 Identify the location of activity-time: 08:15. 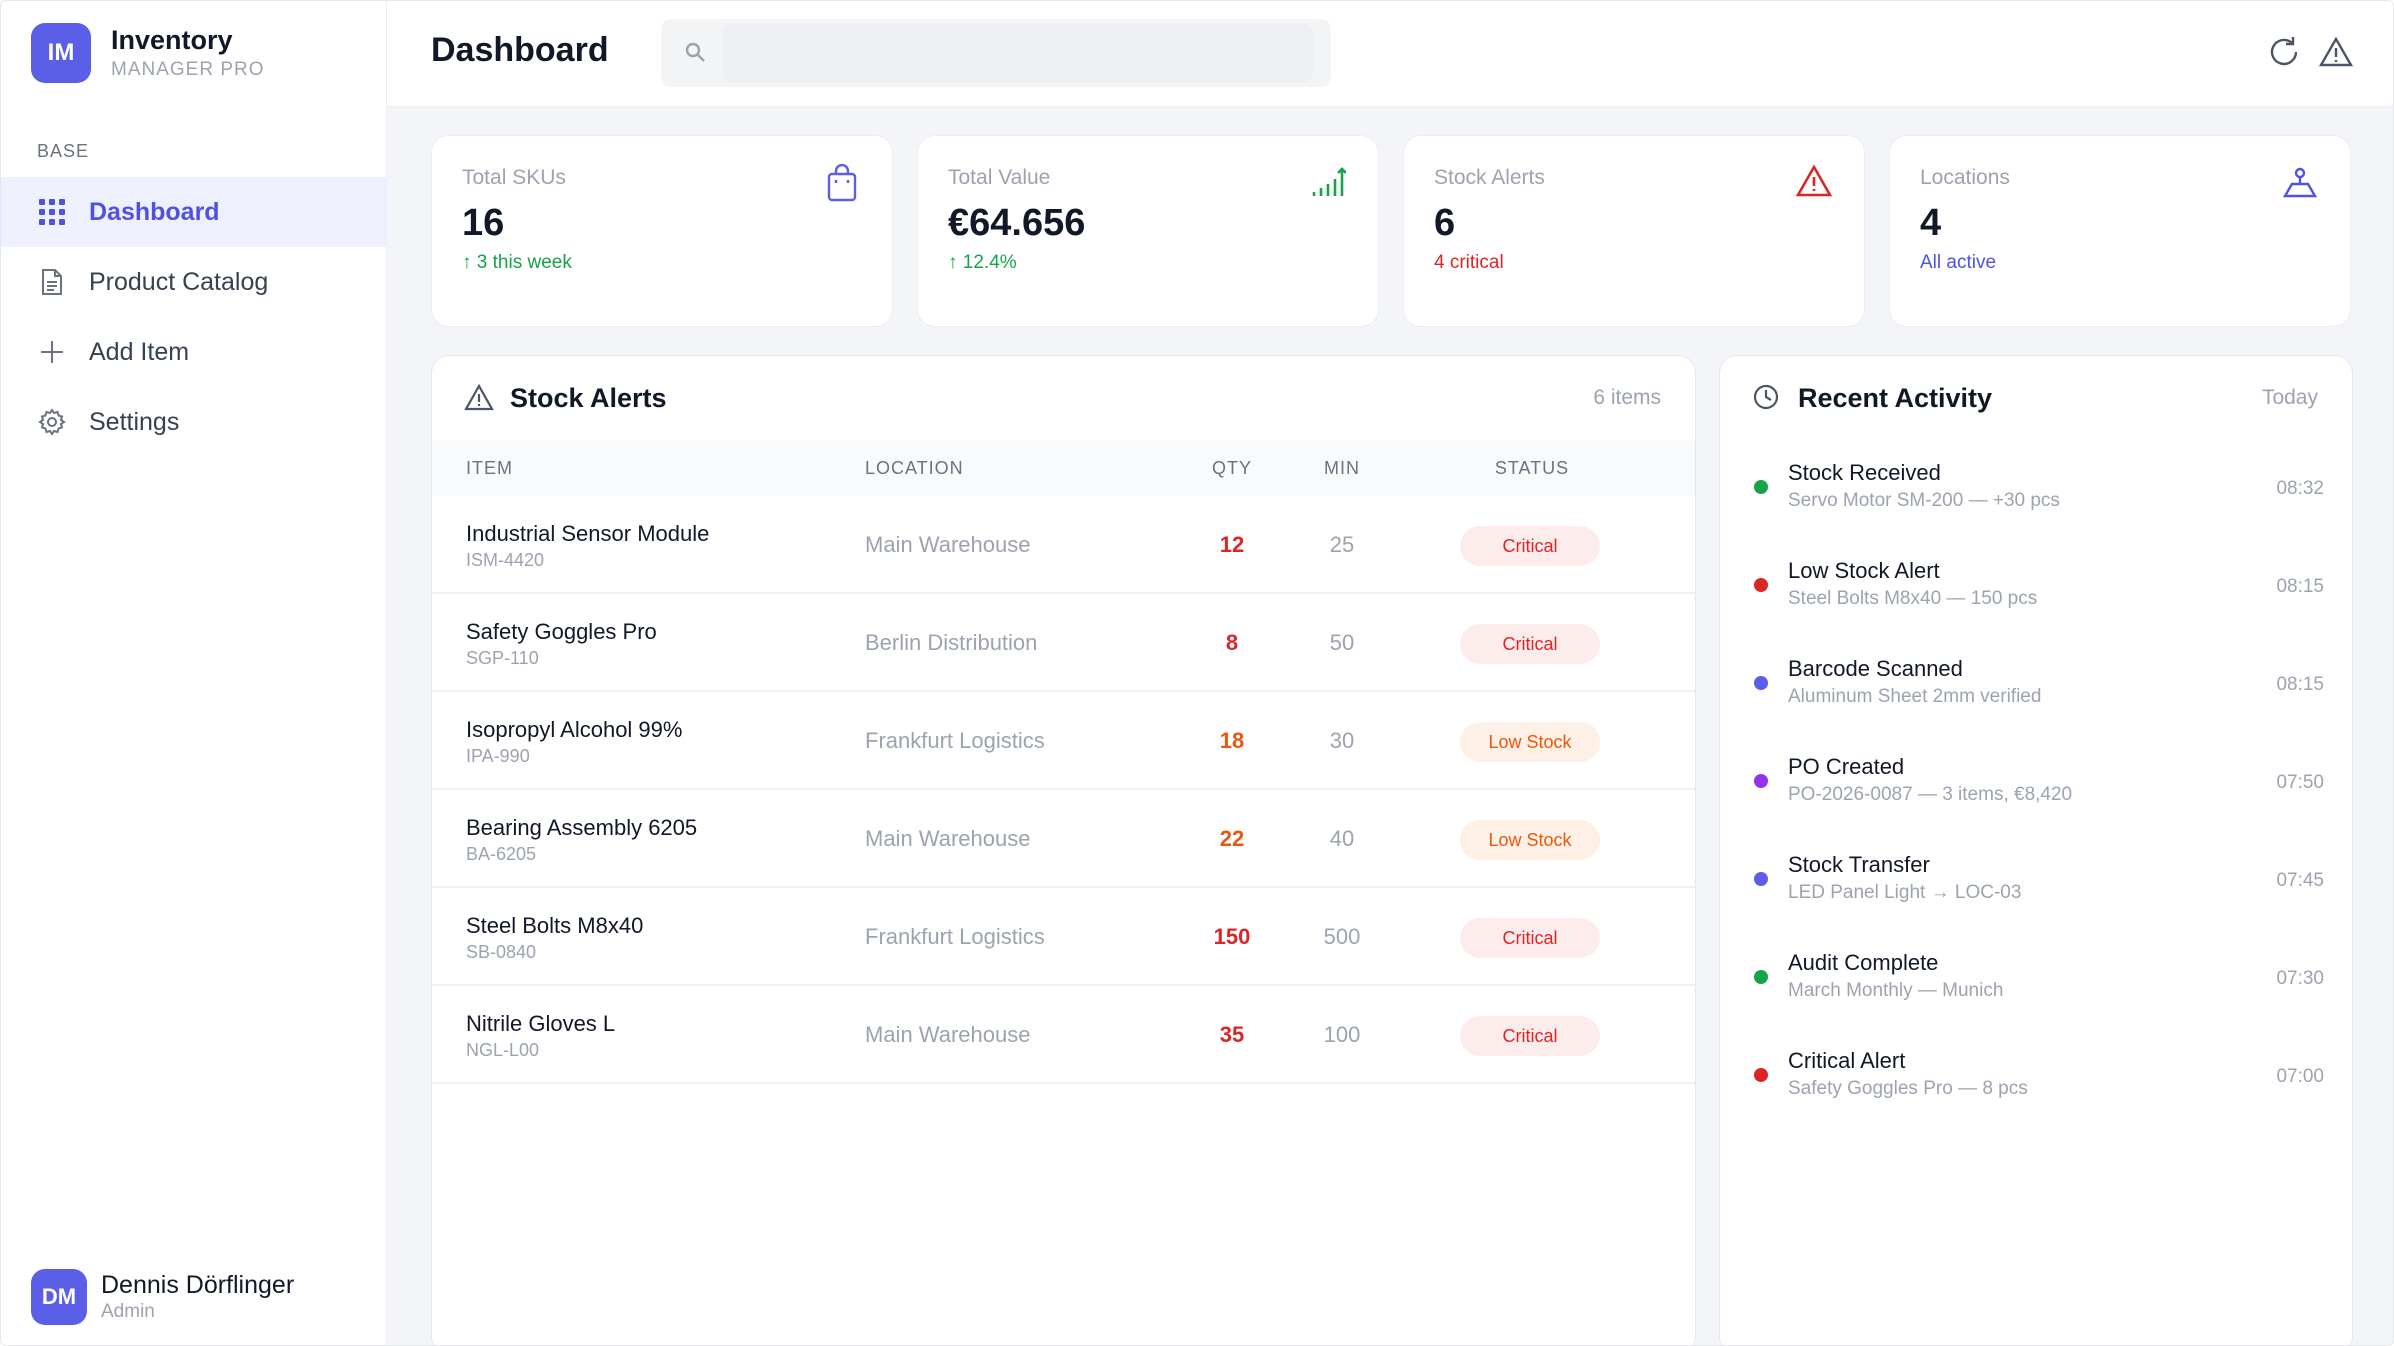
(2300, 684).